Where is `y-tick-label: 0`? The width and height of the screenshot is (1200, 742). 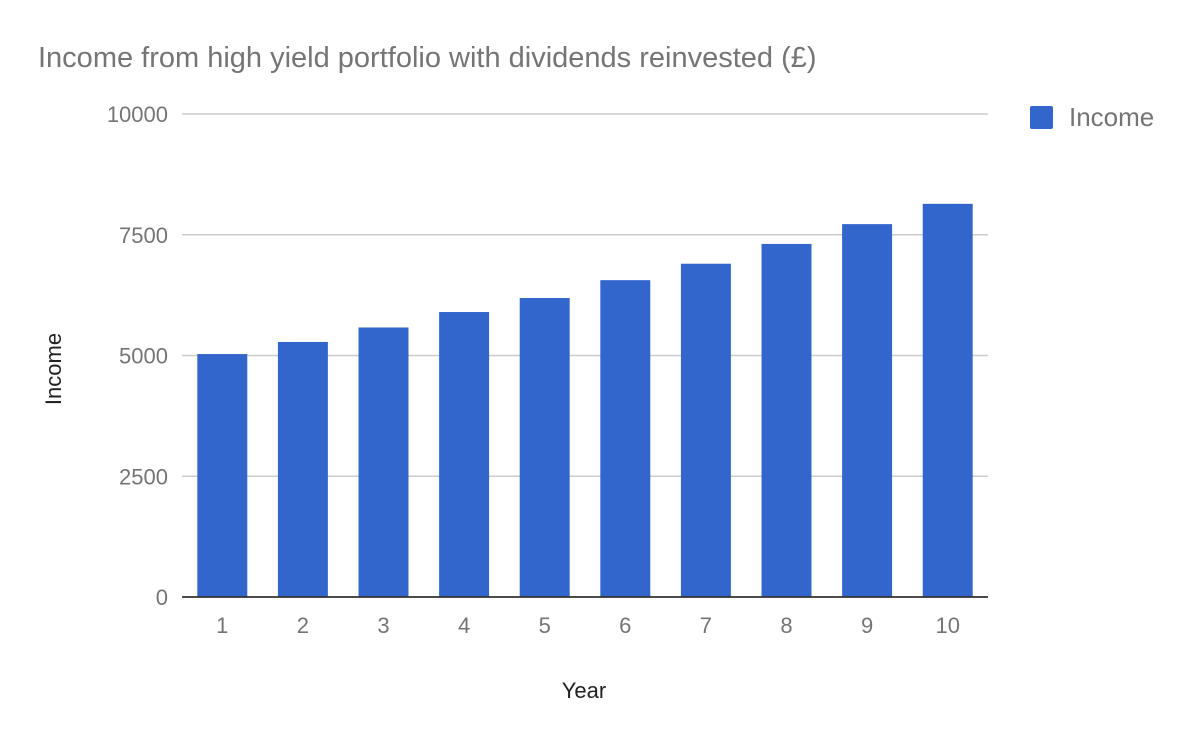 y-tick-label: 0 is located at coordinates (162, 597).